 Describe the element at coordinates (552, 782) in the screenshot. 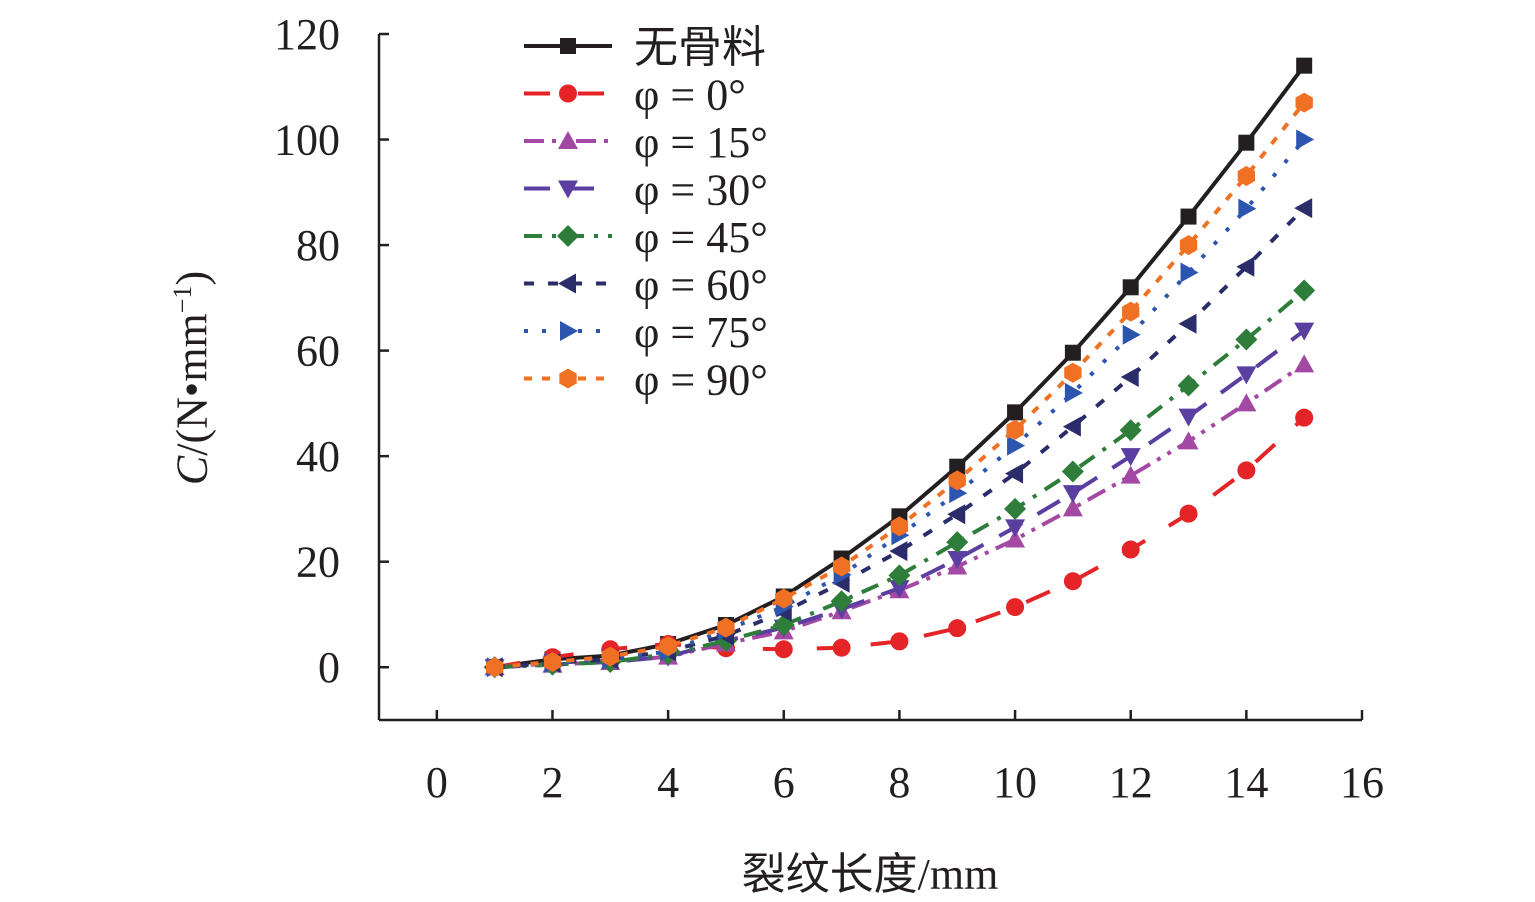

I see `x-tick-label: 2` at that location.